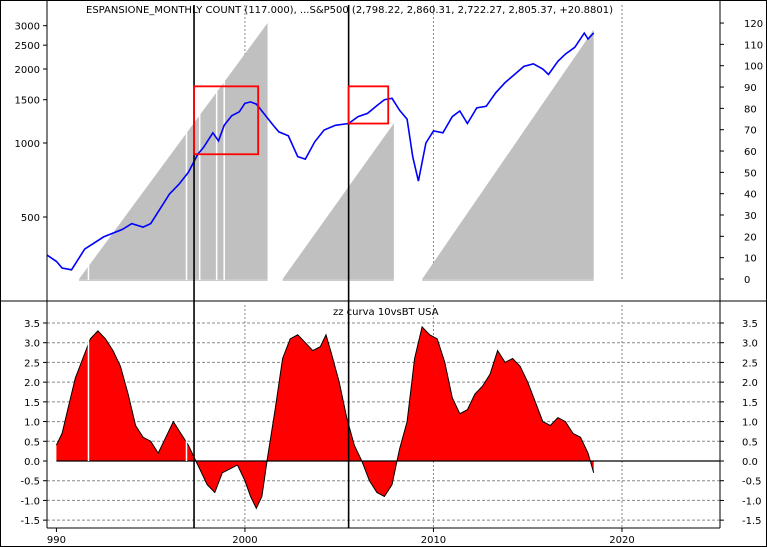  I want to click on top-right-tick-label: 30, so click(750, 216).